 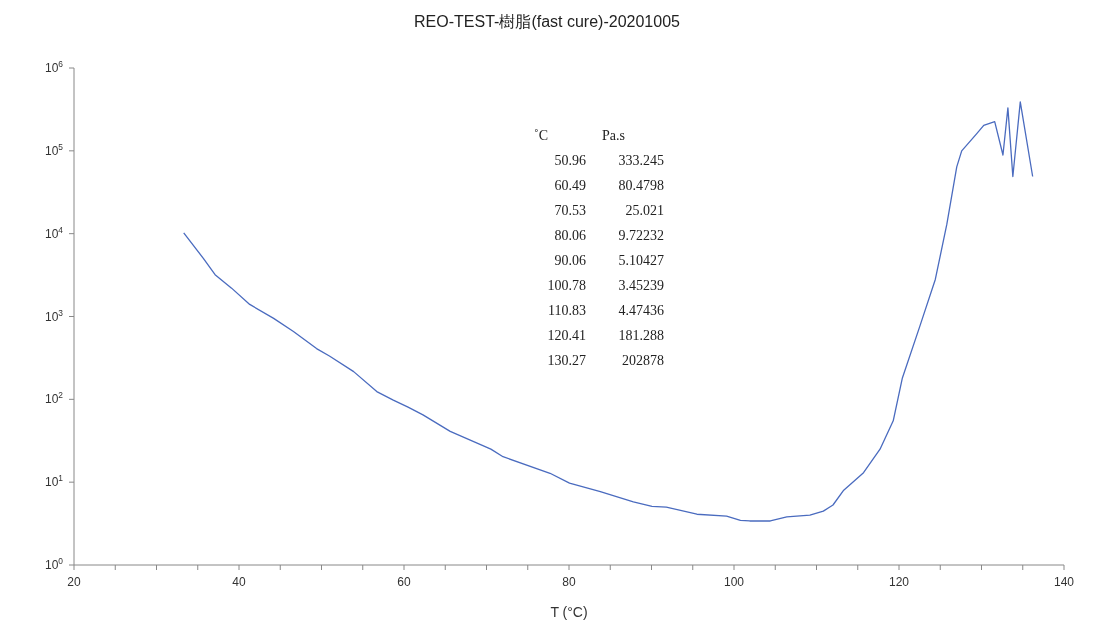 What do you see at coordinates (569, 211) in the screenshot?
I see `annotation: 70.53` at bounding box center [569, 211].